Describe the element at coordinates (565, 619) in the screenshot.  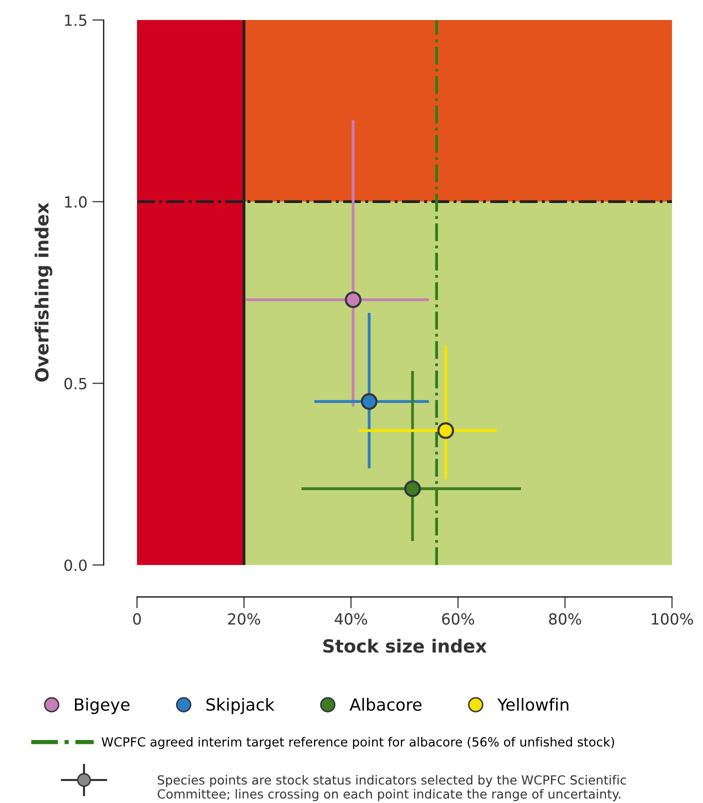
I see `x-tick-label: 80%` at that location.